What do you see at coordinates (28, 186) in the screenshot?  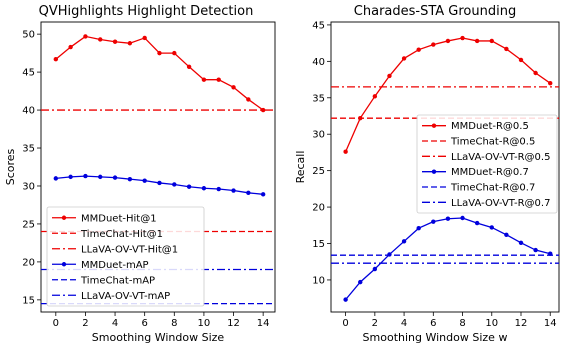 I see `y-tick-label: 30` at bounding box center [28, 186].